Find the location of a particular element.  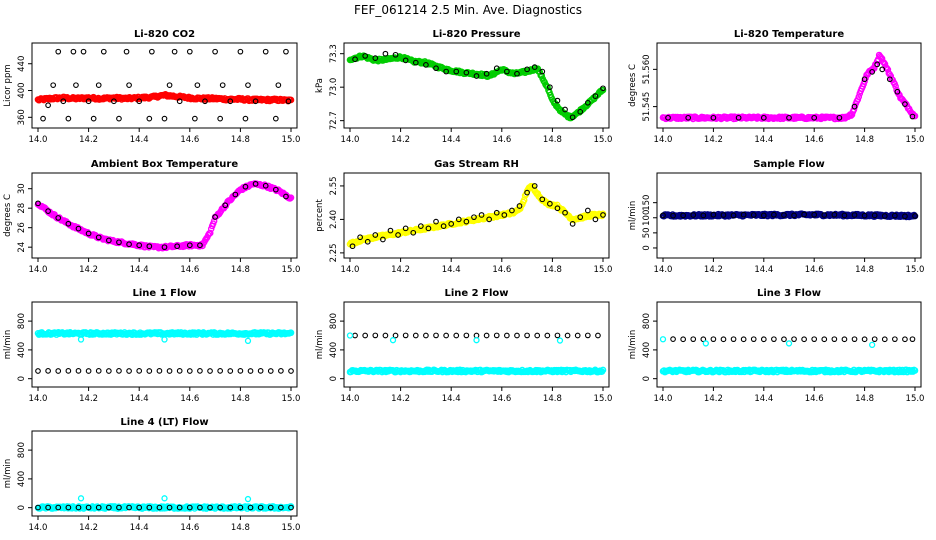

y-tick-label: 800 is located at coordinates (22, 450).